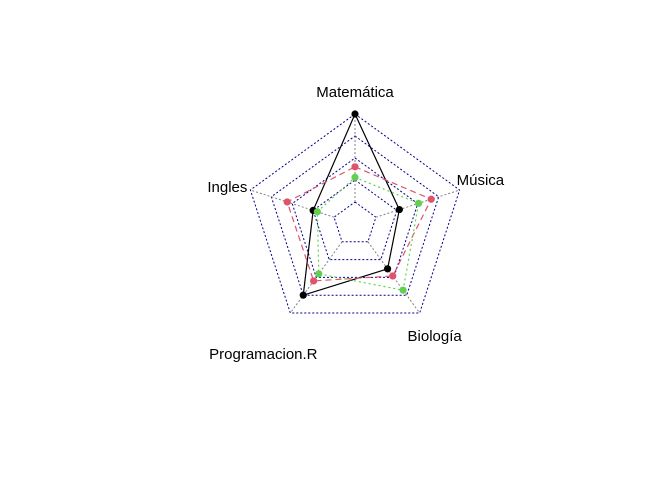 The width and height of the screenshot is (672, 480). Describe the element at coordinates (481, 180) in the screenshot. I see `axis-label: Música` at that location.